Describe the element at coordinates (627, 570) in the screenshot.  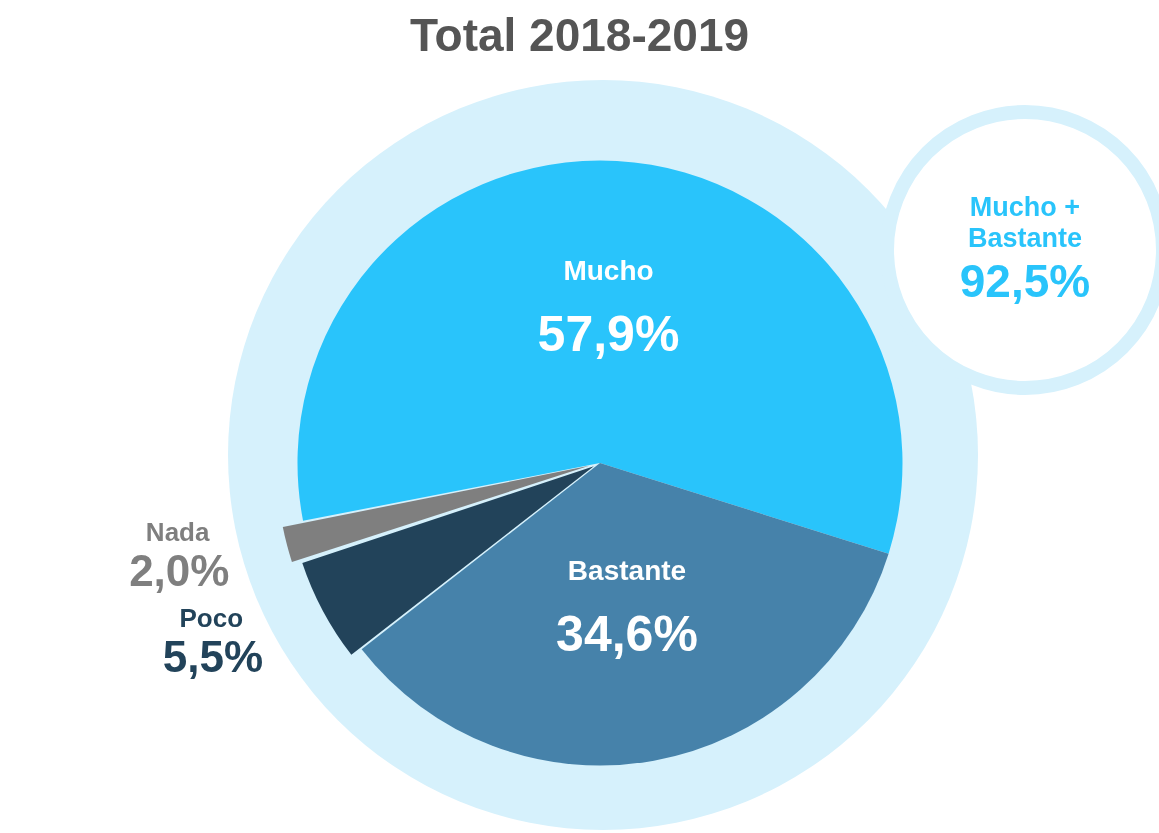
I see `slice-label: Bastante` at that location.